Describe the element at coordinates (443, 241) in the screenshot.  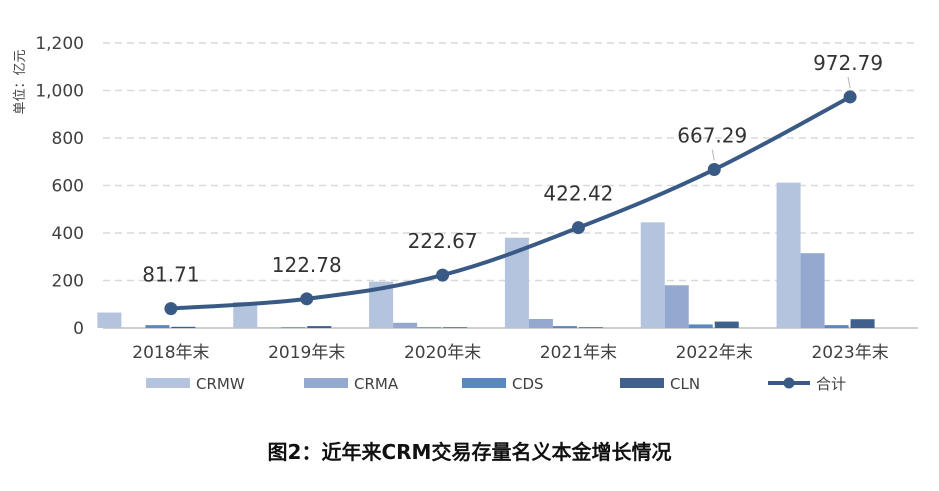
I see `data-label: 222.67` at that location.